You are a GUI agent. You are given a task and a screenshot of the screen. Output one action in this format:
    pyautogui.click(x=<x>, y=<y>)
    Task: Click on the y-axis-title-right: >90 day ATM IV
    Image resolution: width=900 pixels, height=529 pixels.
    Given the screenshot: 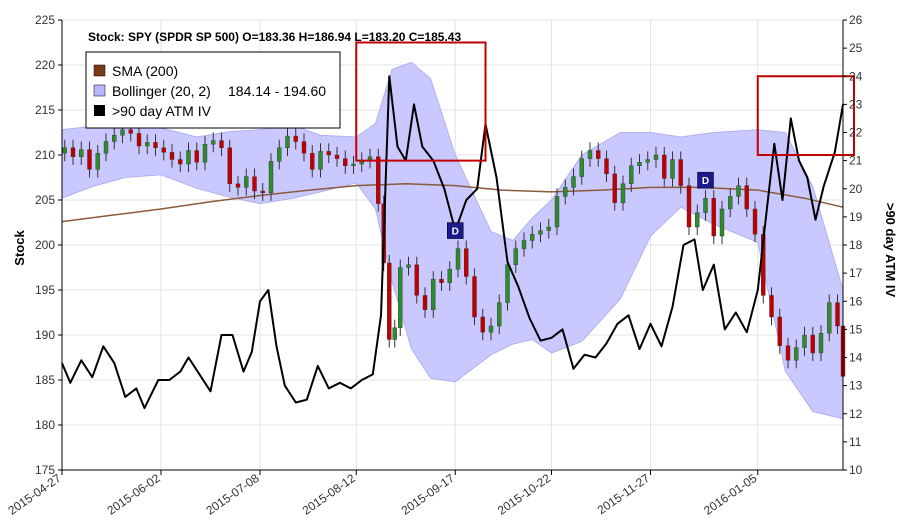 What is the action you would take?
    pyautogui.click(x=890, y=250)
    